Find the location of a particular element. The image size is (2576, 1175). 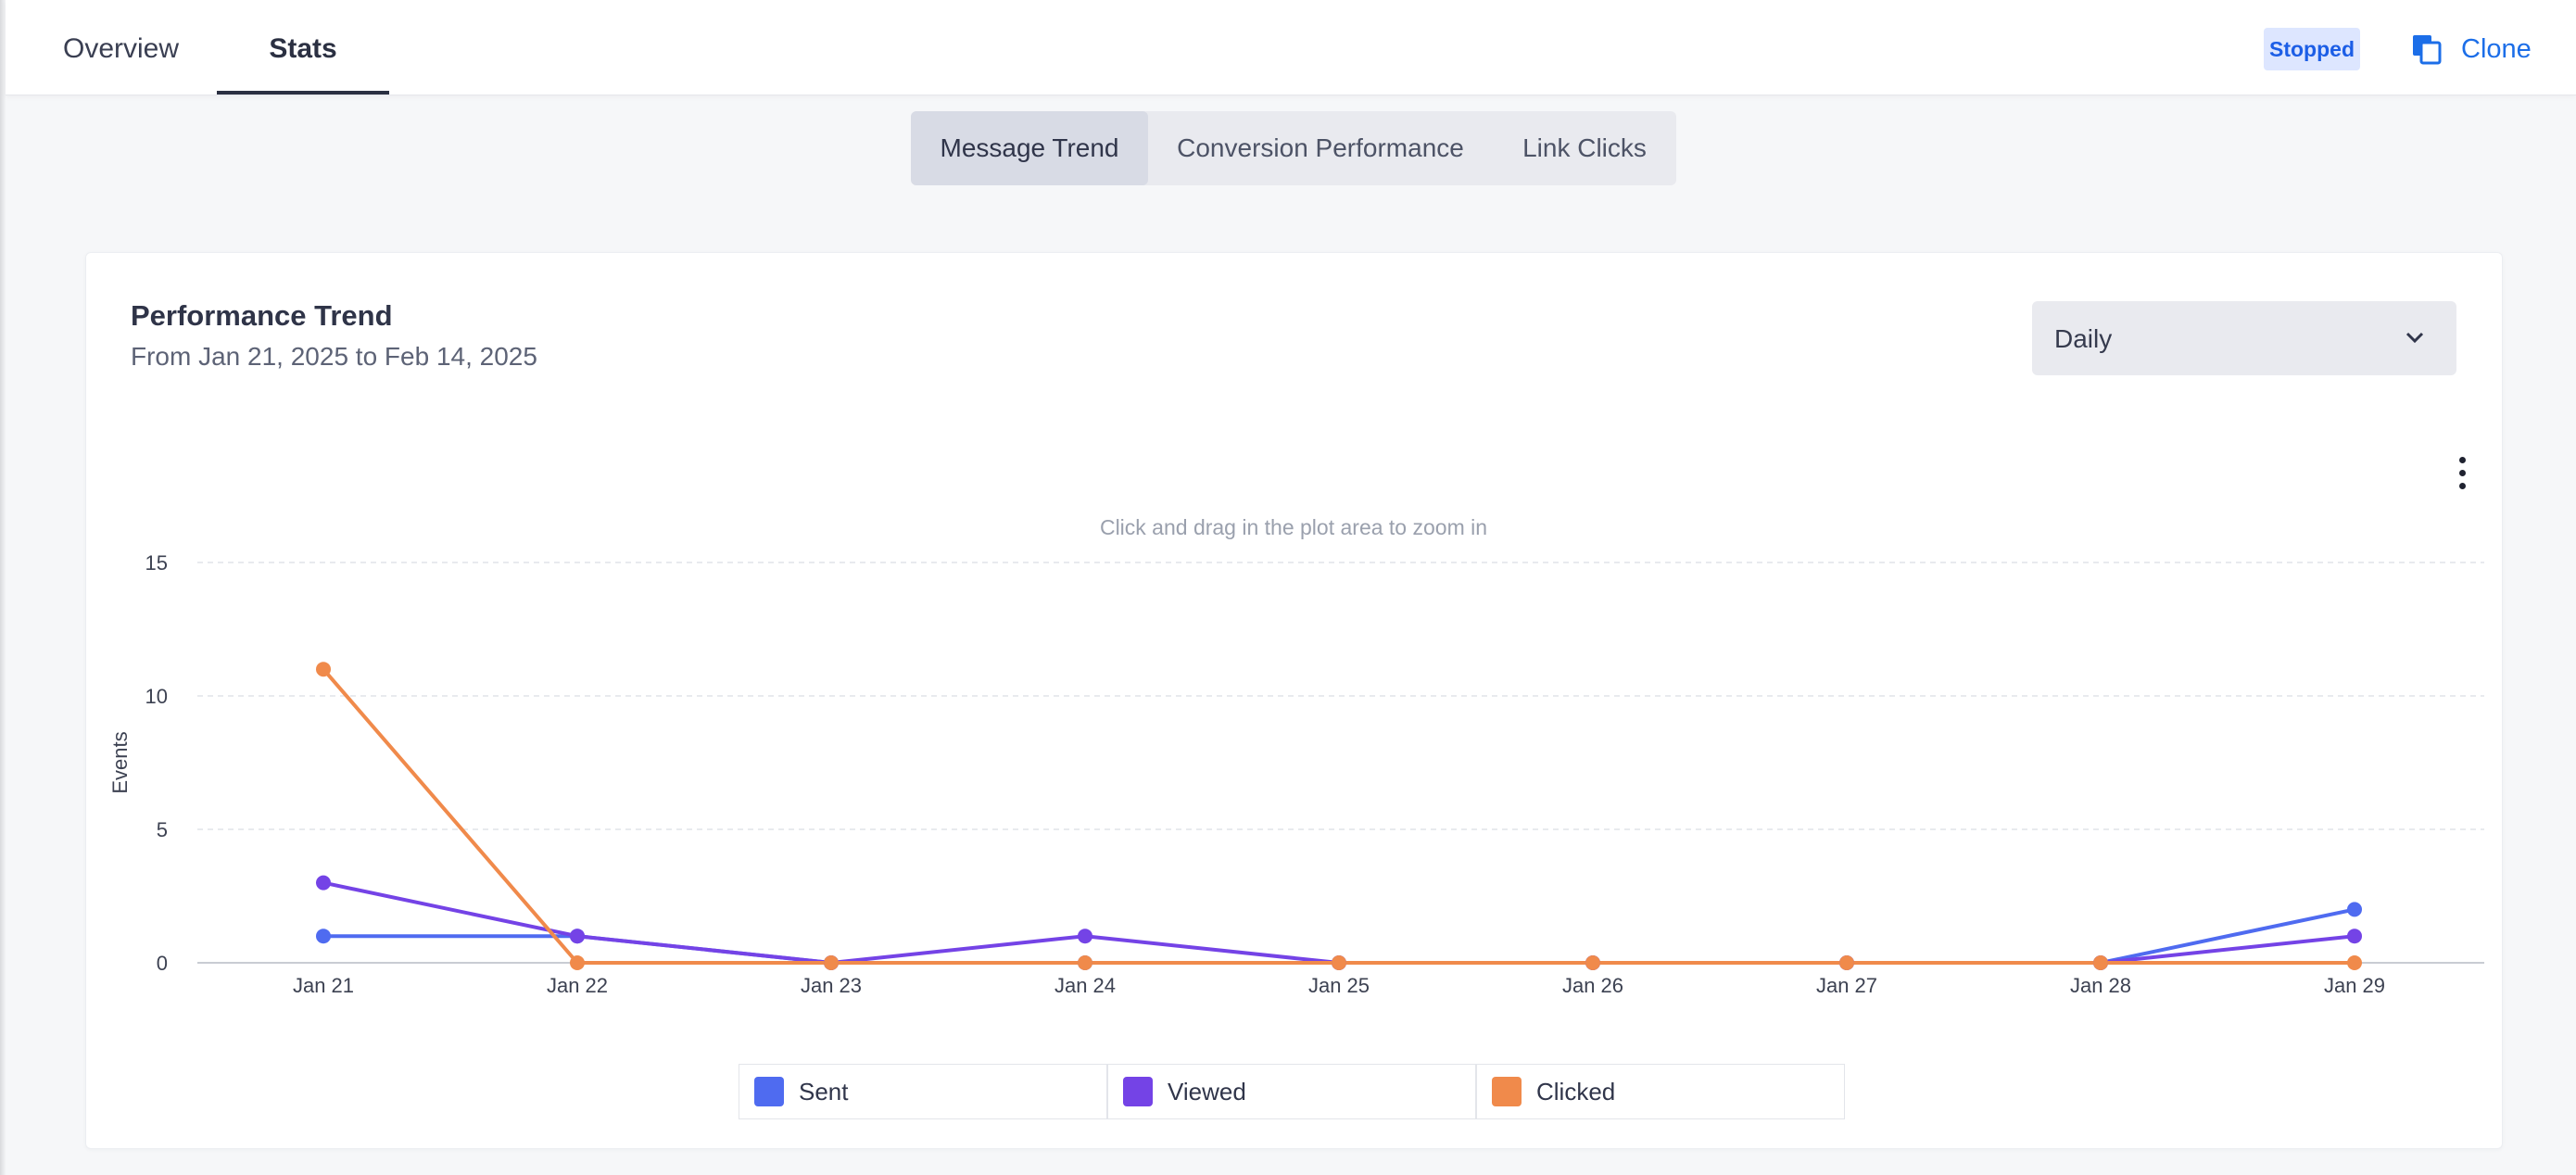

clone-label: Clone is located at coordinates (2497, 48).